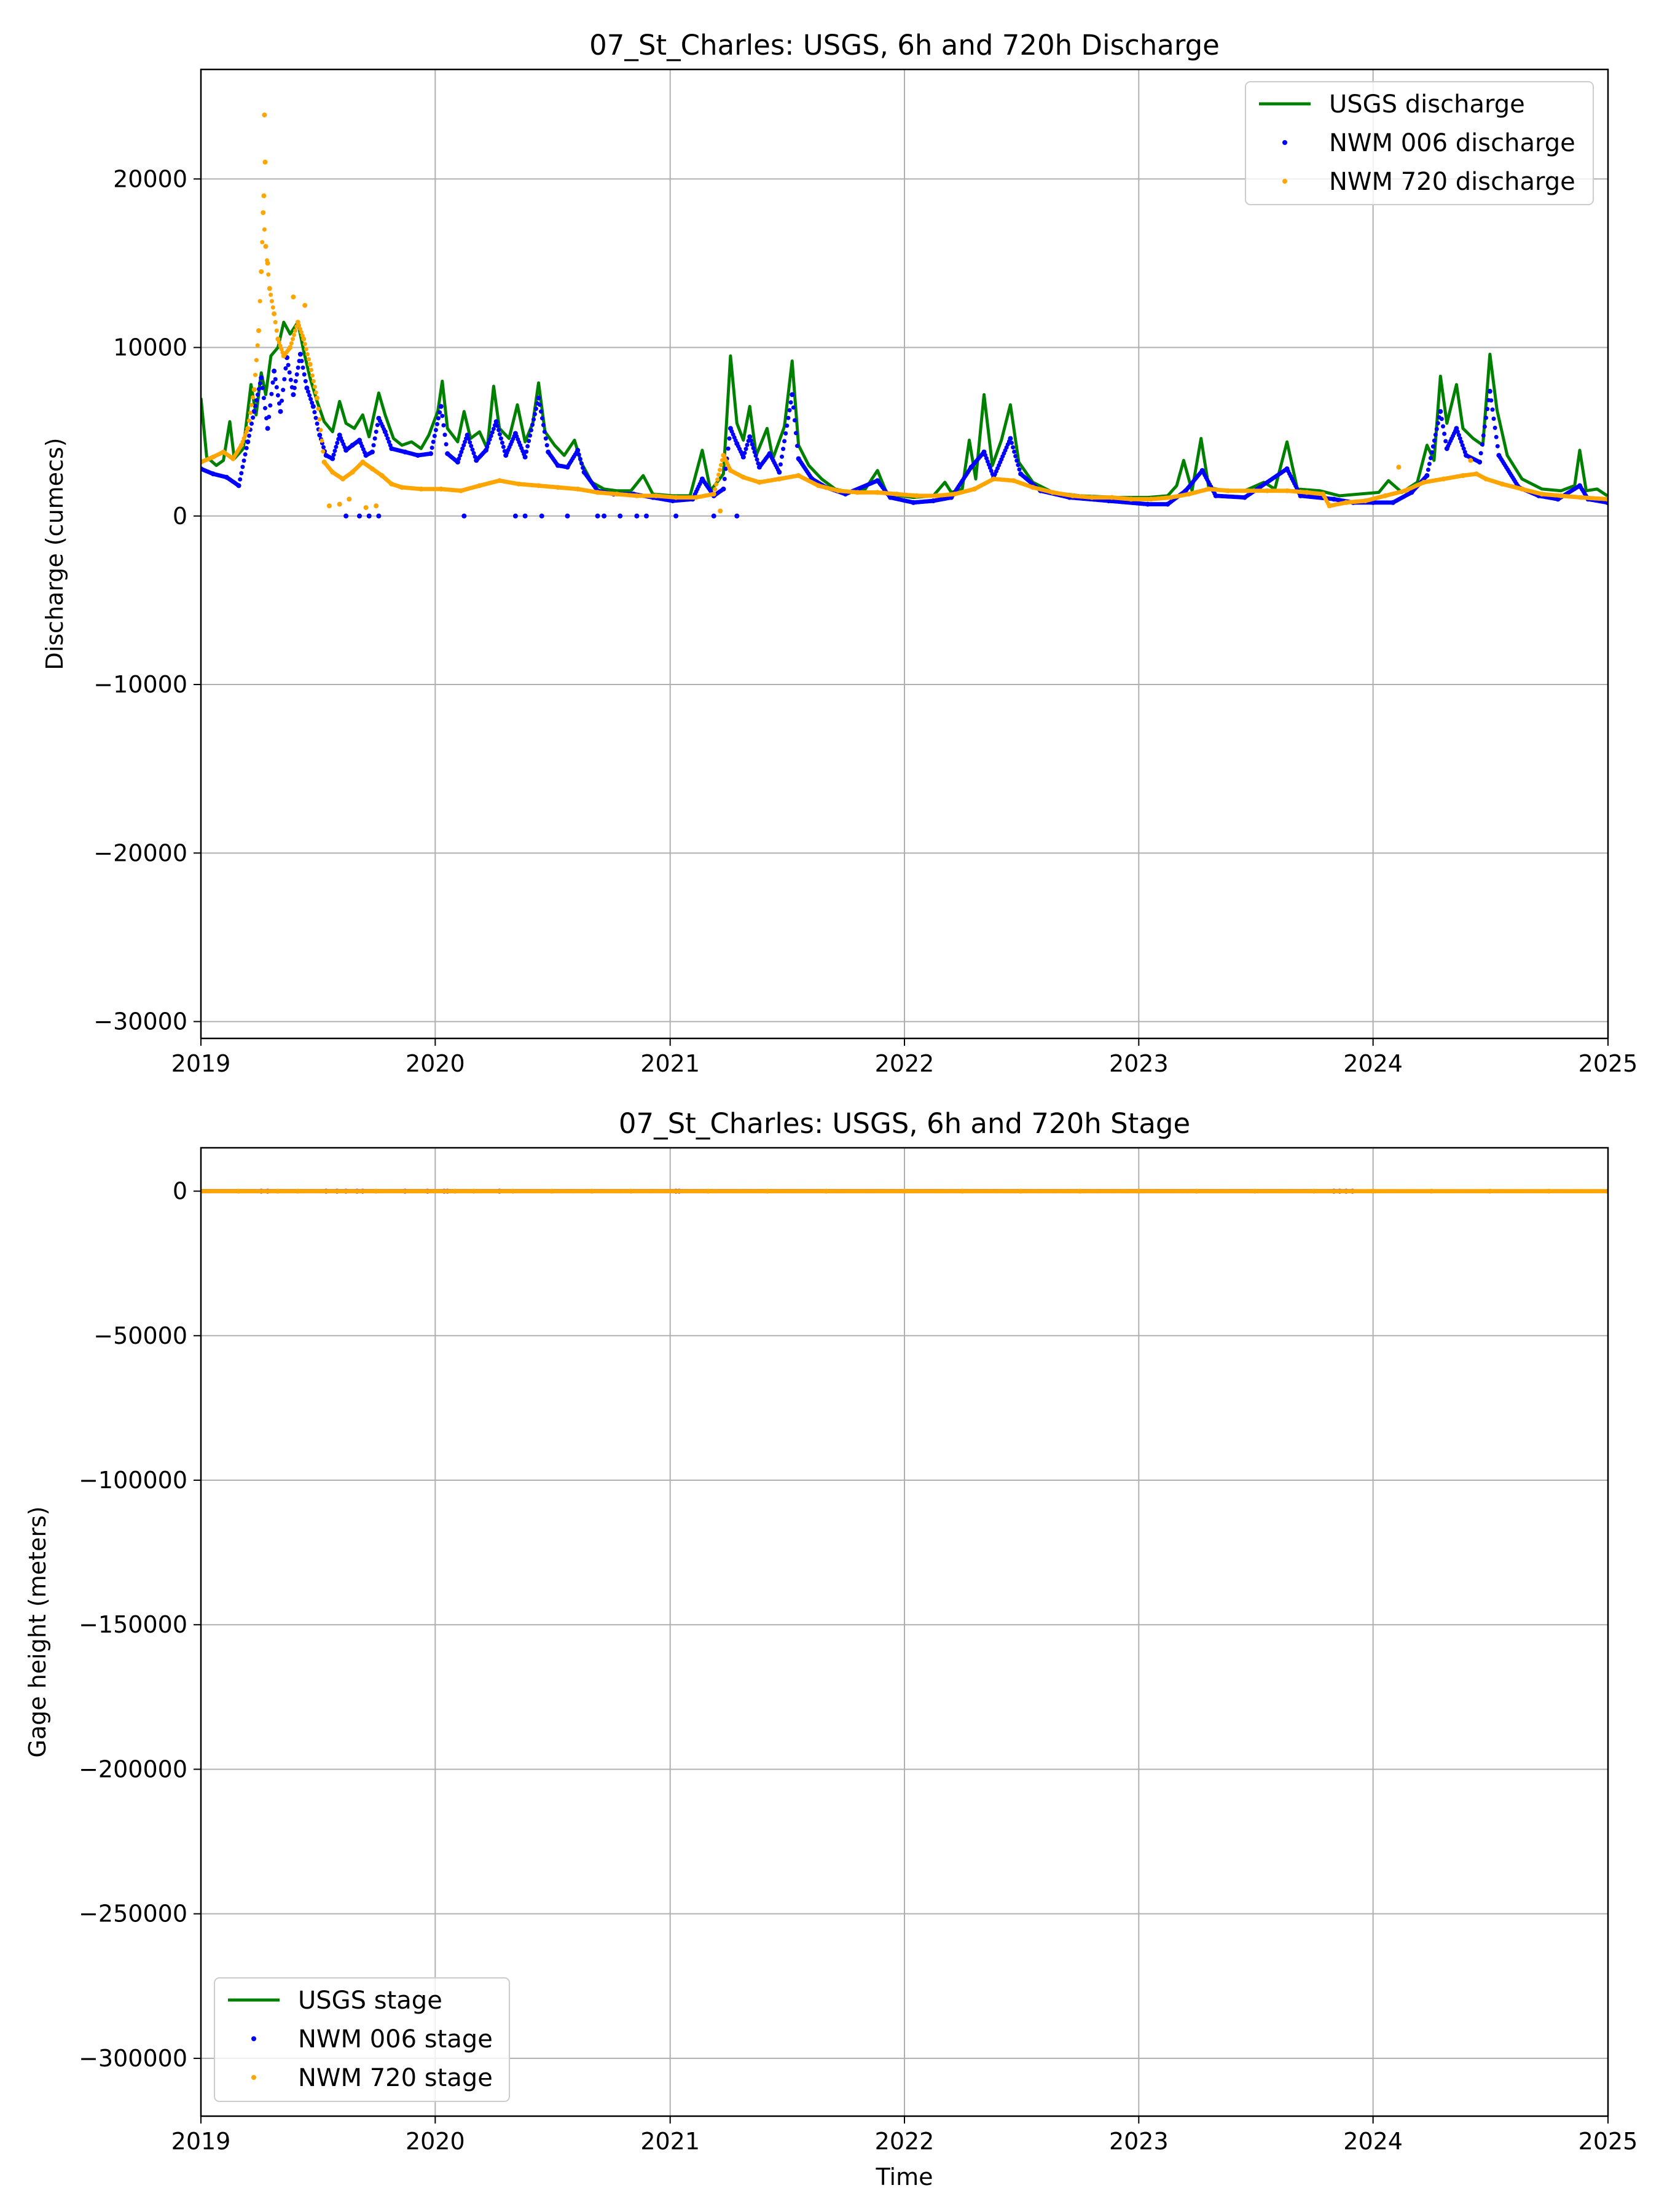 The width and height of the screenshot is (1659, 2212). I want to click on legend-label: NWM 006 discharge, so click(1452, 143).